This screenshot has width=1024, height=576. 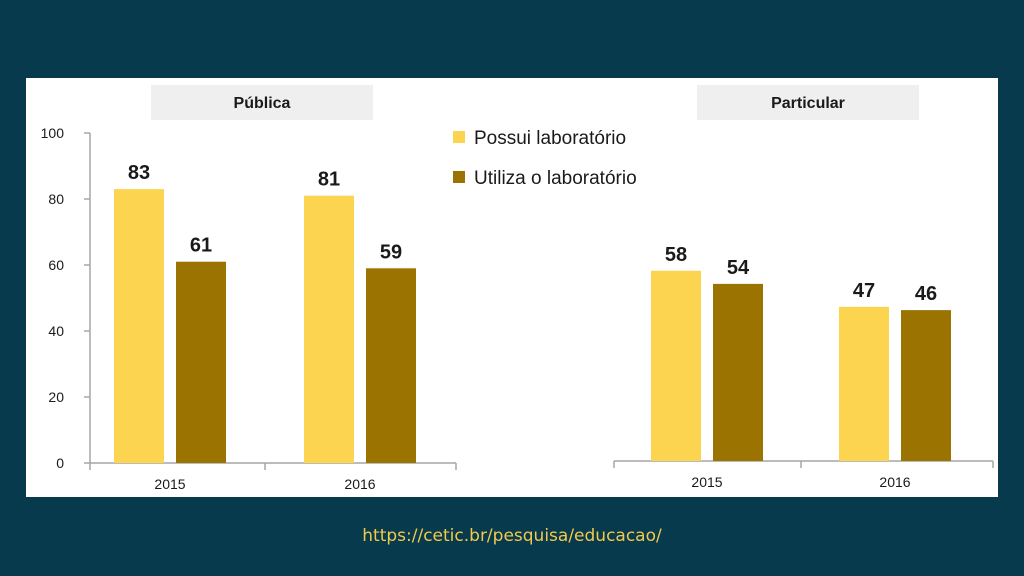 I want to click on bar-1-2016-possui, so click(x=329, y=329).